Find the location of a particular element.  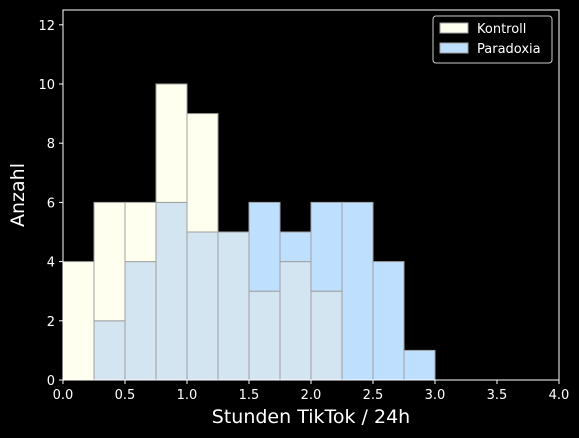

y-tick-label: 4 is located at coordinates (51, 263).